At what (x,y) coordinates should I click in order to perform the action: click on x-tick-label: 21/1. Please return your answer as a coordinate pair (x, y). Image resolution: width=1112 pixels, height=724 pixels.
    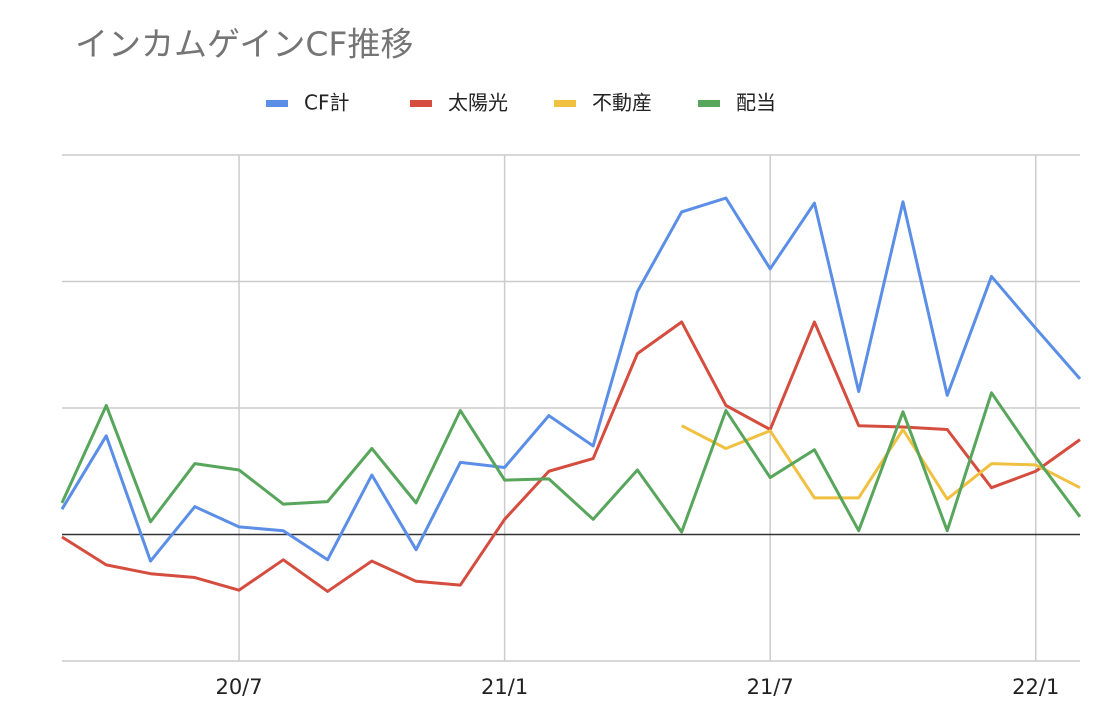
    Looking at the image, I should click on (504, 687).